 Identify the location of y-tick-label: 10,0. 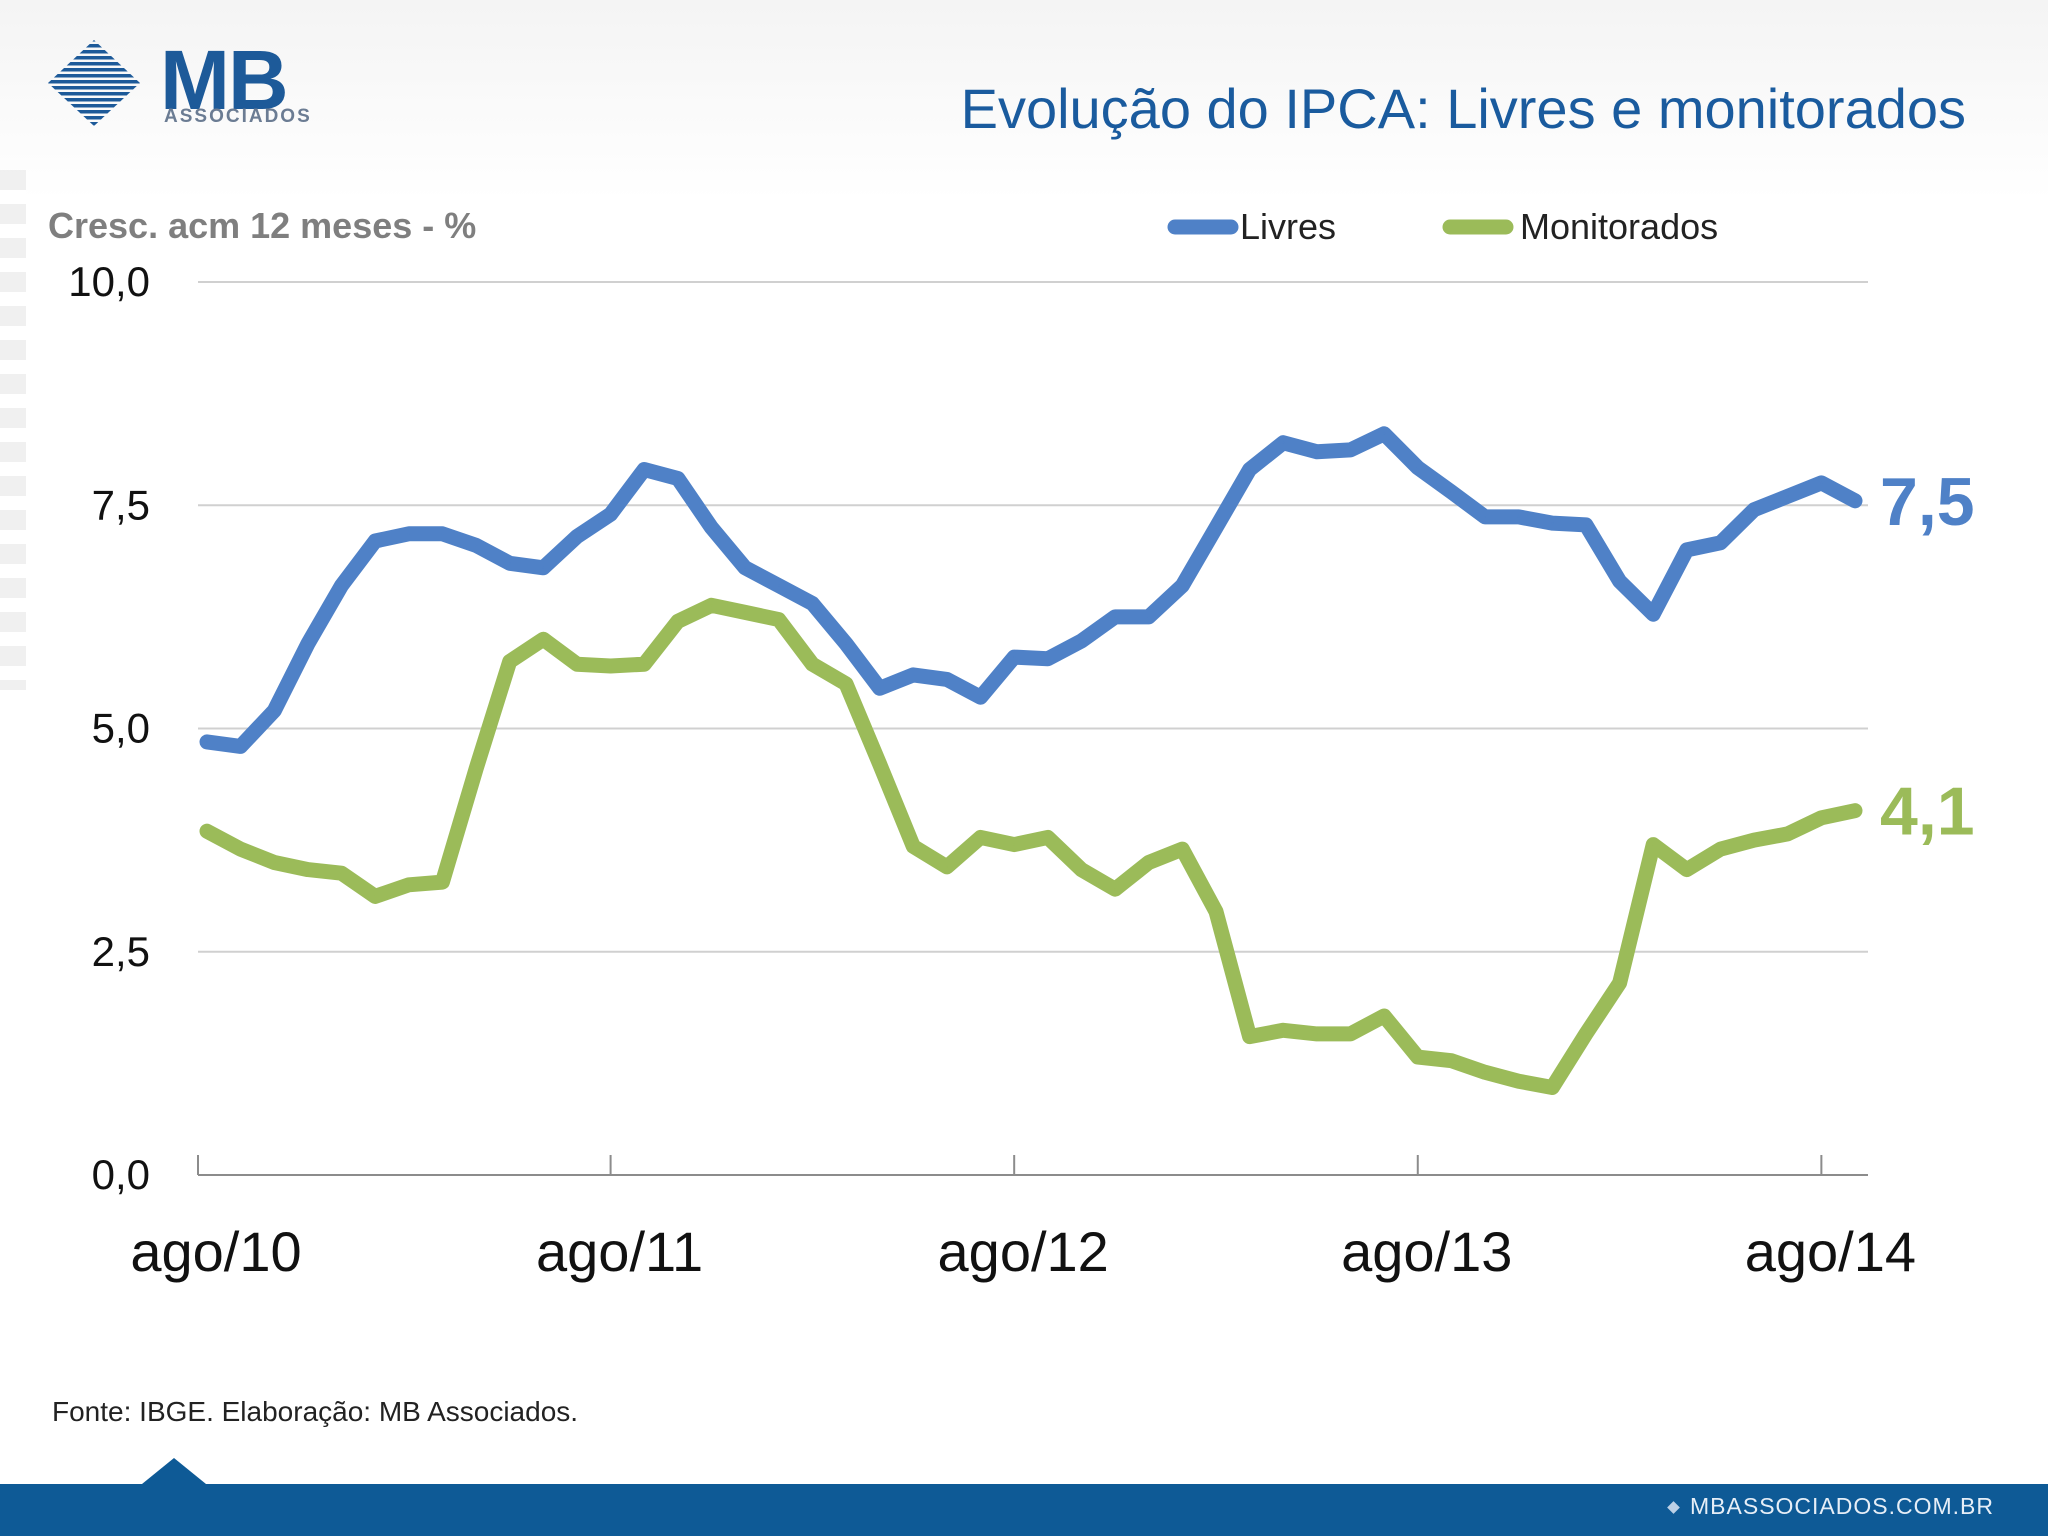
(109, 281).